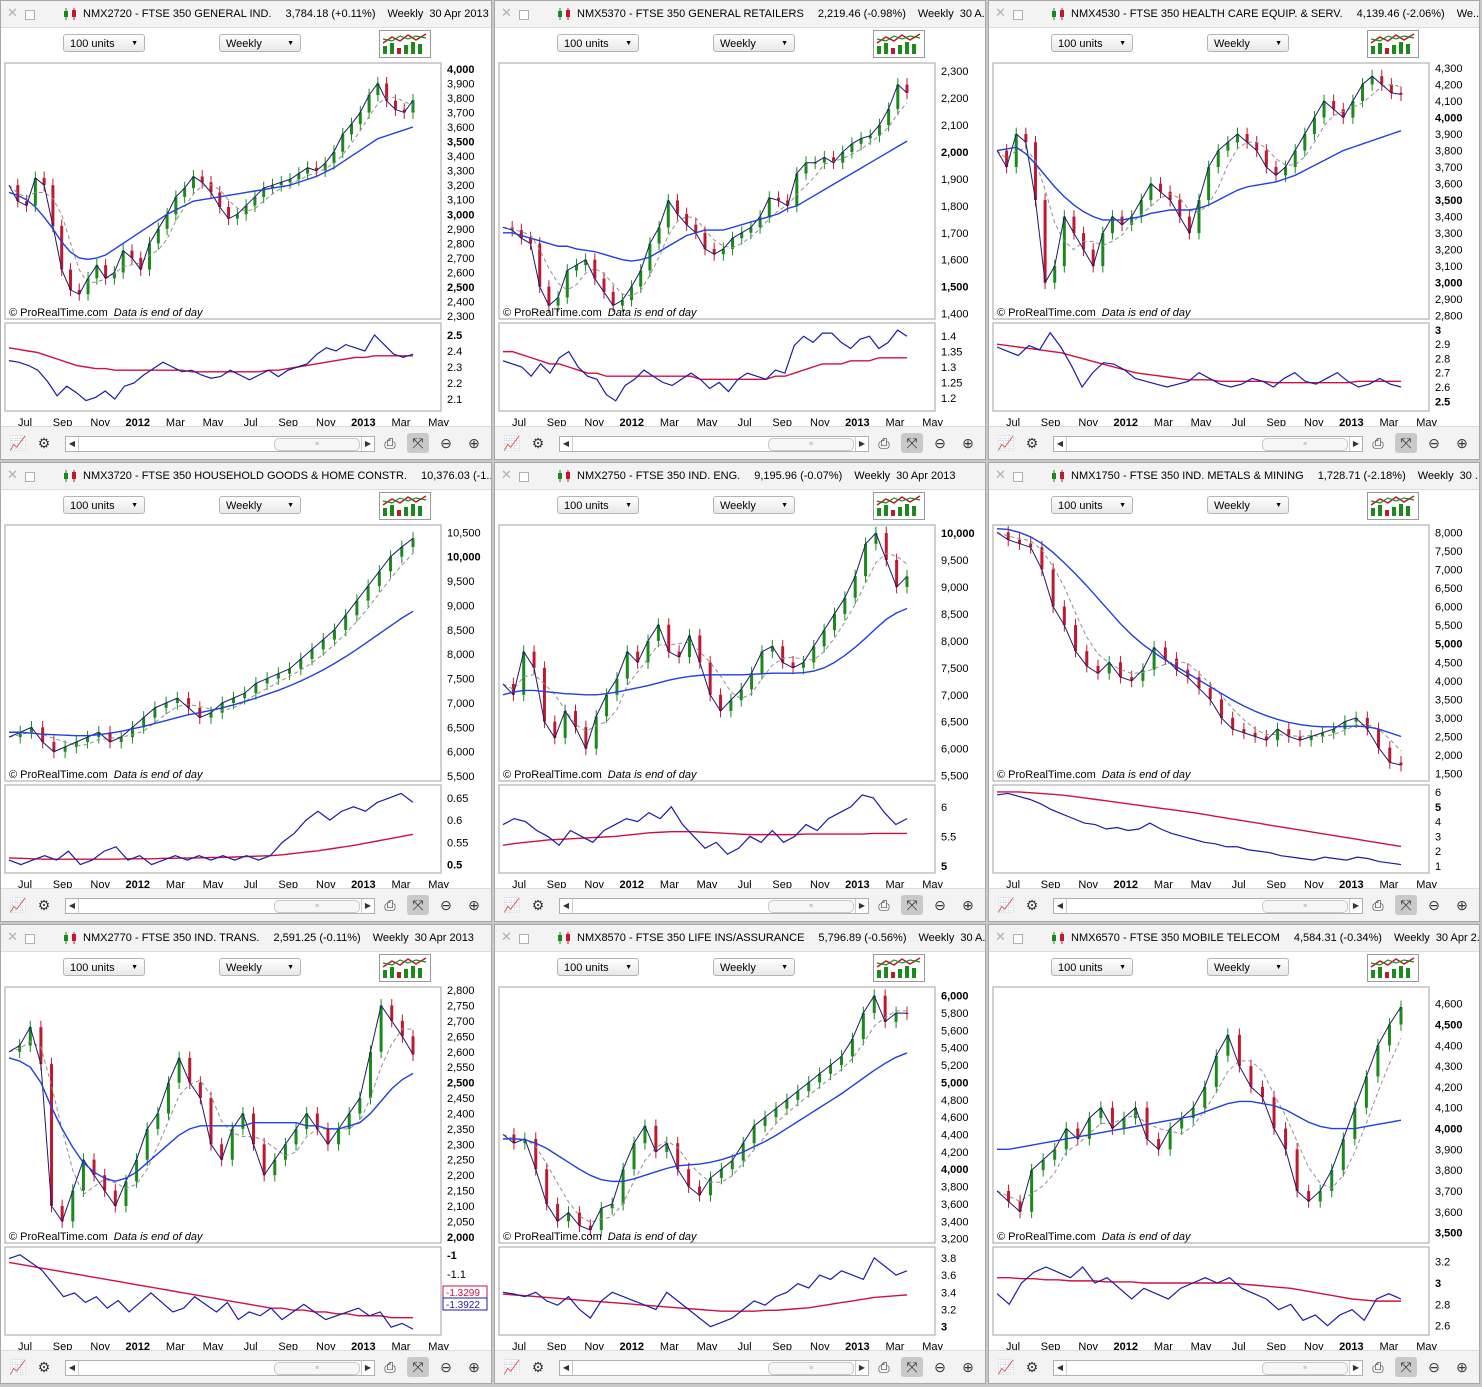 The width and height of the screenshot is (1482, 1387). What do you see at coordinates (754, 967) in the screenshot?
I see `timeframe-dropdown: Weekly ▼` at bounding box center [754, 967].